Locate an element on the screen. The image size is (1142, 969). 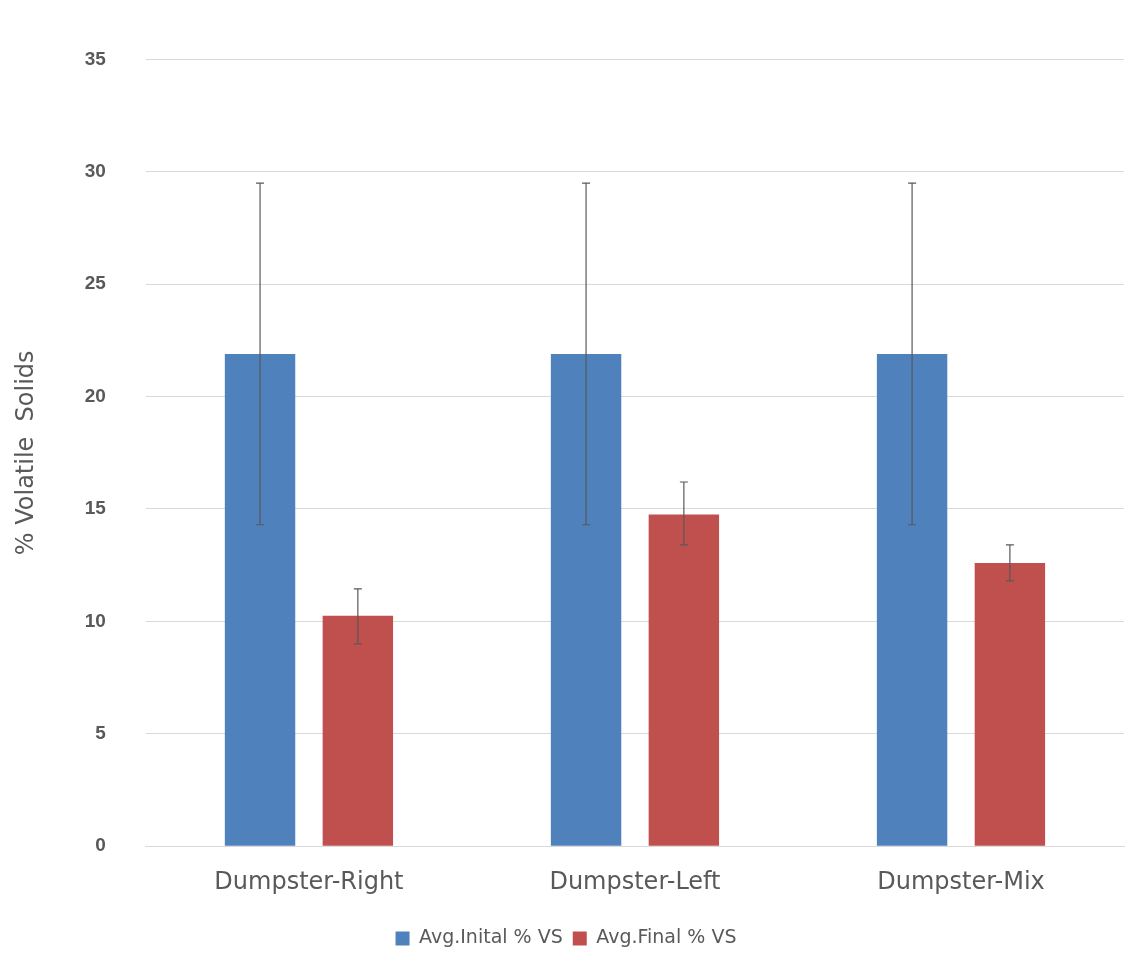
y-tick-label: 10 is located at coordinates (95, 620).